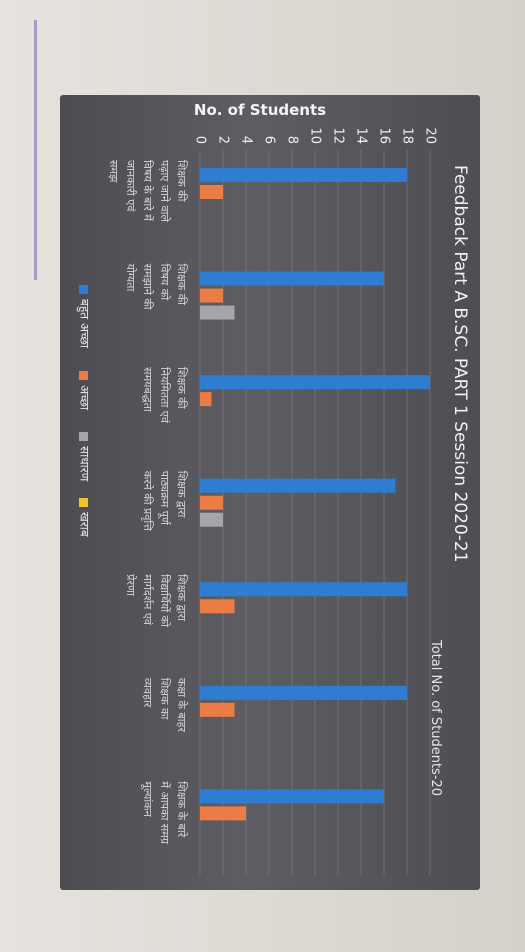  Describe the element at coordinates (269, 140) in the screenshot. I see `tick-label: 6` at that location.